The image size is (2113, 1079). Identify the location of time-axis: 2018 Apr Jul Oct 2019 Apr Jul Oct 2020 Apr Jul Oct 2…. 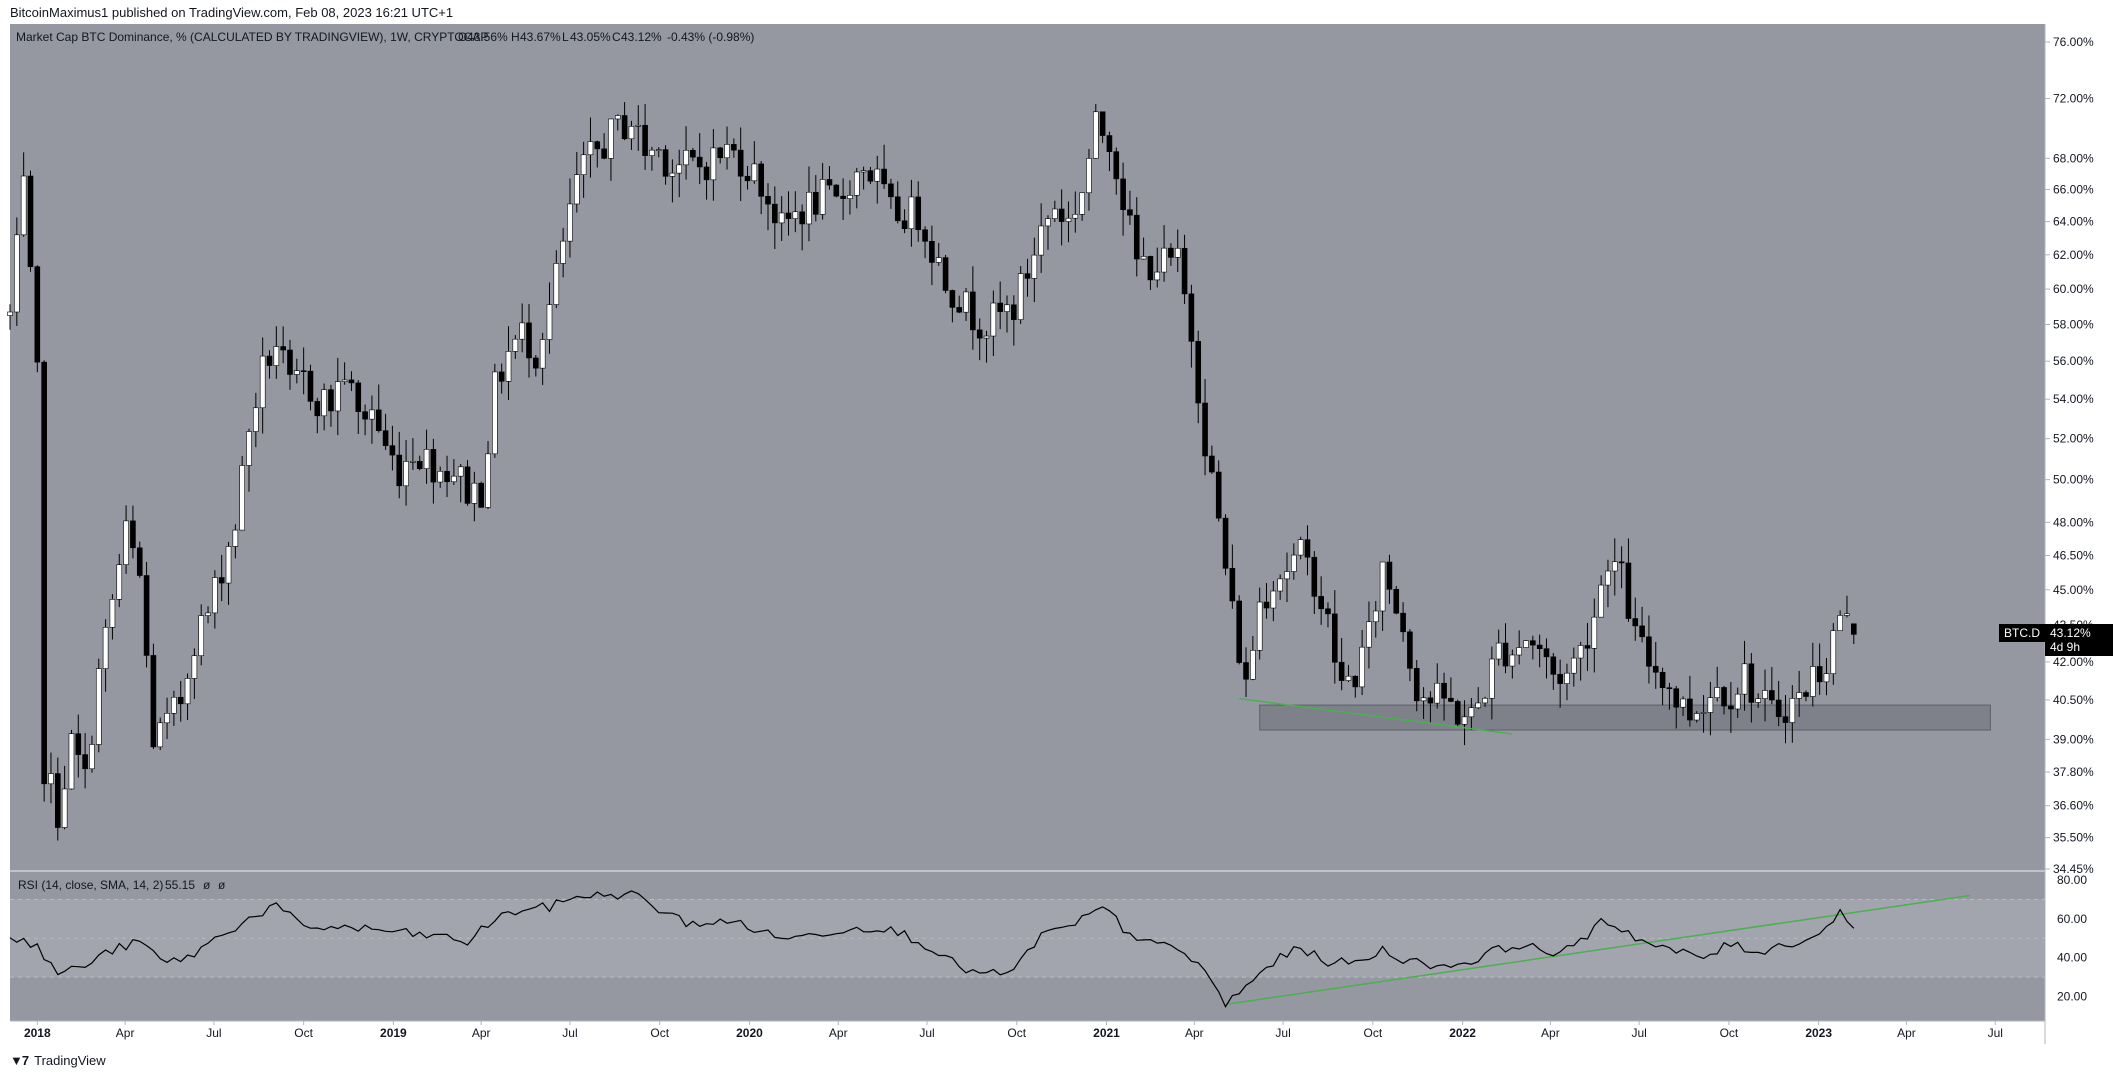
(1013, 1030).